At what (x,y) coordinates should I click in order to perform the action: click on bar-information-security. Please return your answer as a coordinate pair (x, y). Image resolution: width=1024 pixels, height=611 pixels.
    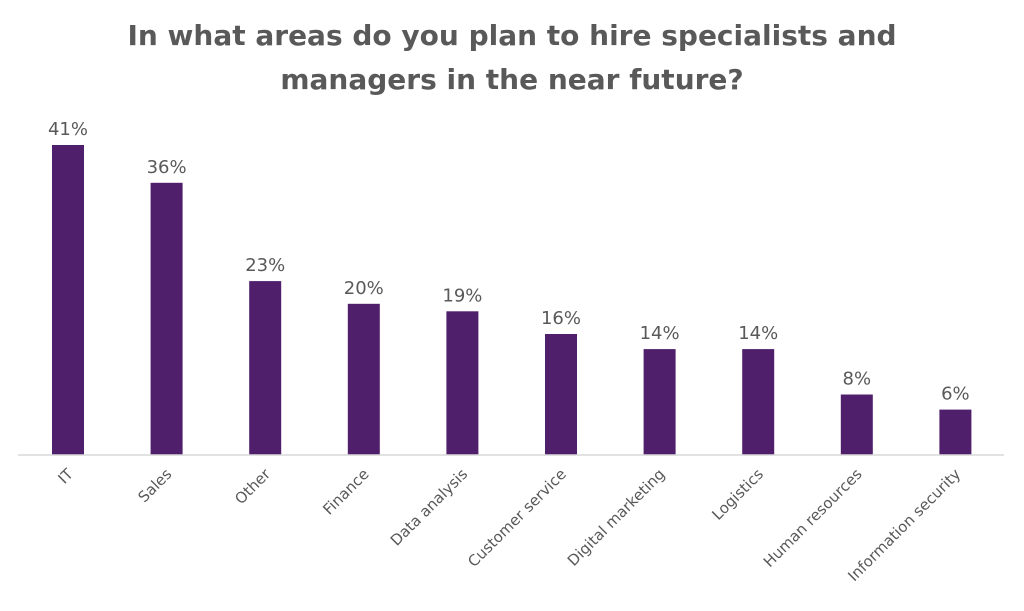
    Looking at the image, I should click on (955, 432).